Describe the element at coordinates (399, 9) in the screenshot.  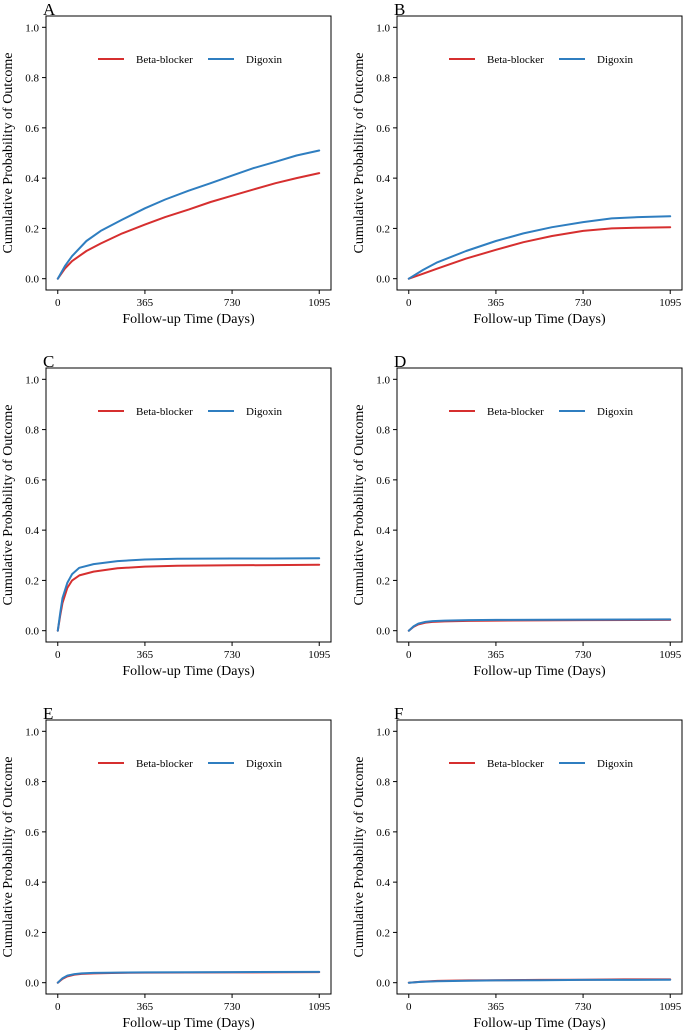
I see `panel-label: B` at that location.